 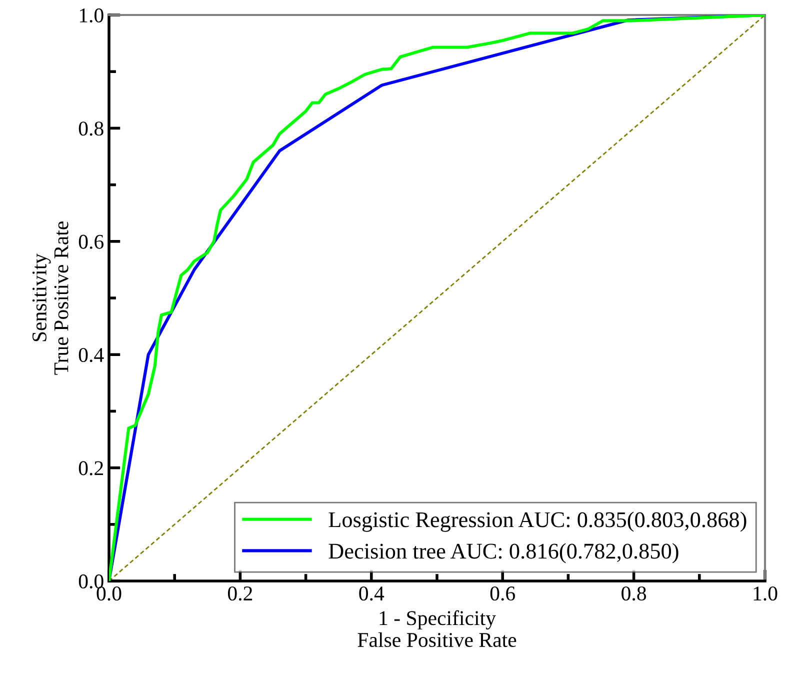 I want to click on y-tick-label: 0.0, so click(x=91, y=581).